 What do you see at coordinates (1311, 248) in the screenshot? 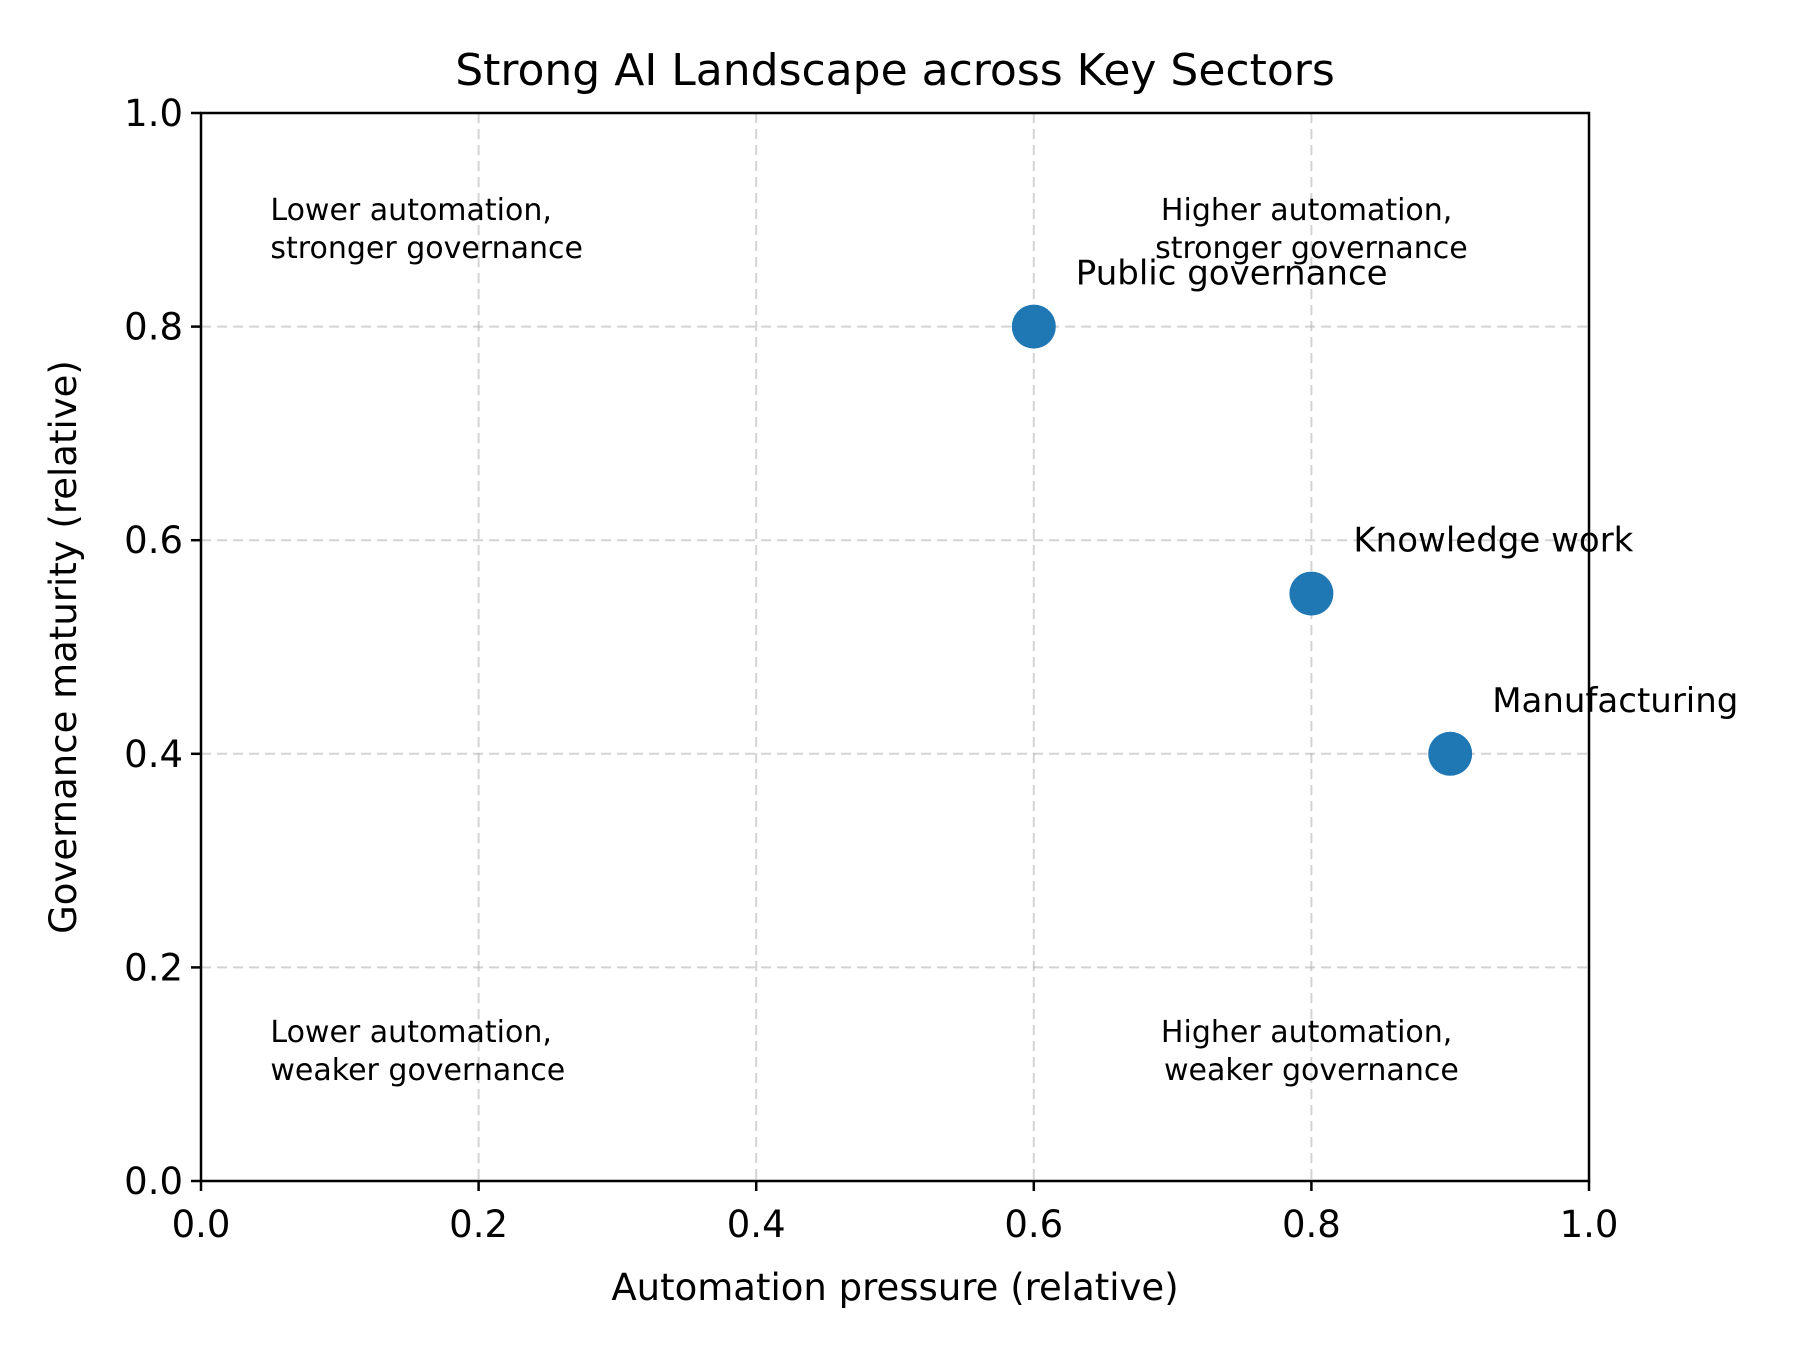
I see `quadrant-label-top-right-line-2: stronger governance` at bounding box center [1311, 248].